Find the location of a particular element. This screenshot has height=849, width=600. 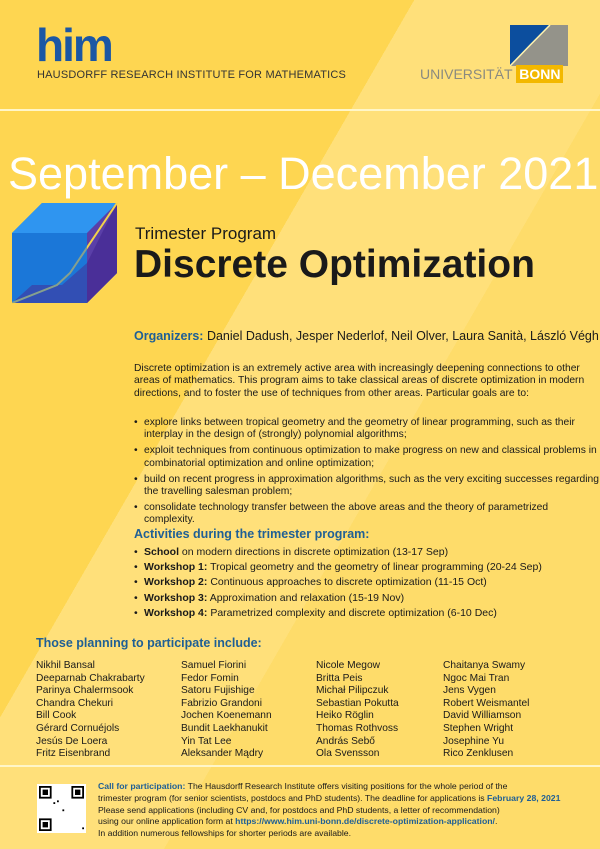

participant-name: Deeparnab Chakrabarty is located at coordinates (90, 678).